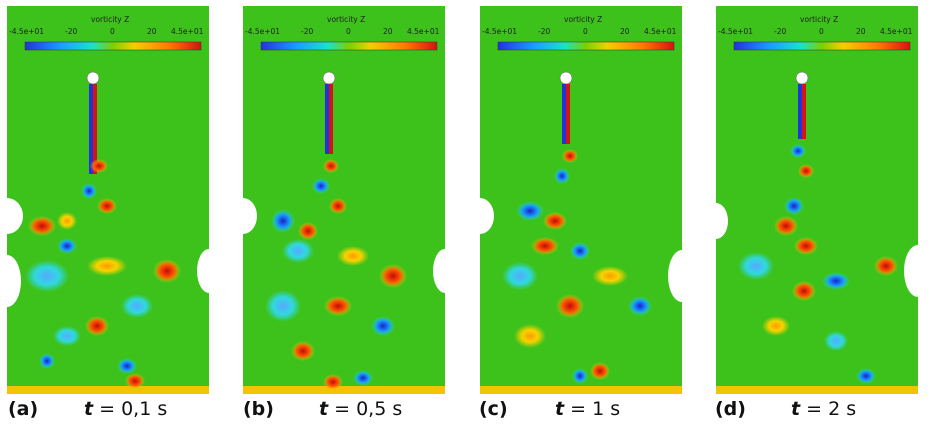 This screenshot has width=932, height=429. I want to click on caption-a: (a) t = 0,1 s, so click(118, 410).